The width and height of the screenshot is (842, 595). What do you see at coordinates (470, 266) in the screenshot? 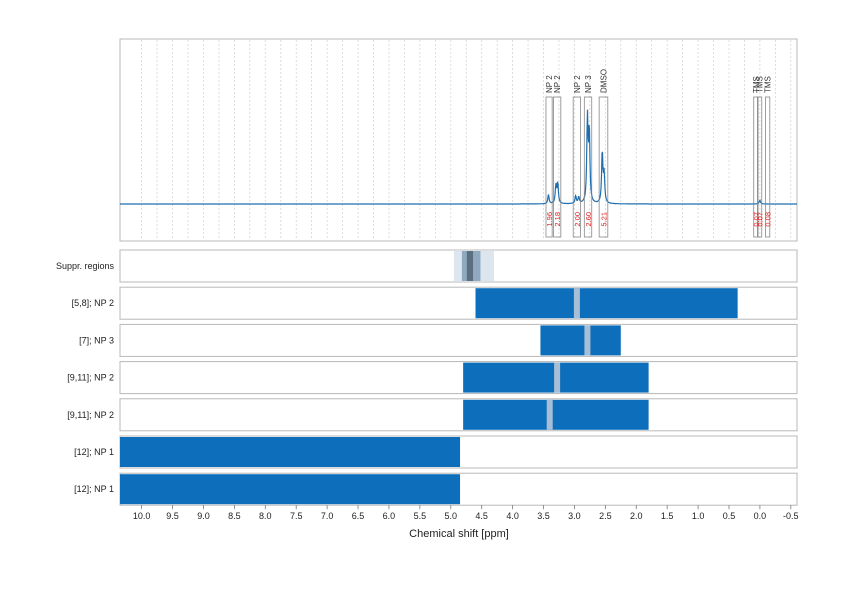
I see `suppr-band-inner` at bounding box center [470, 266].